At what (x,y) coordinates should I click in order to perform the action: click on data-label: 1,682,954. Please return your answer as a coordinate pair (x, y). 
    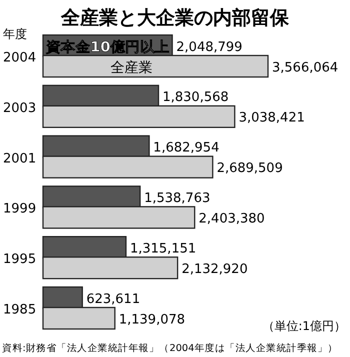
    Looking at the image, I should click on (186, 148).